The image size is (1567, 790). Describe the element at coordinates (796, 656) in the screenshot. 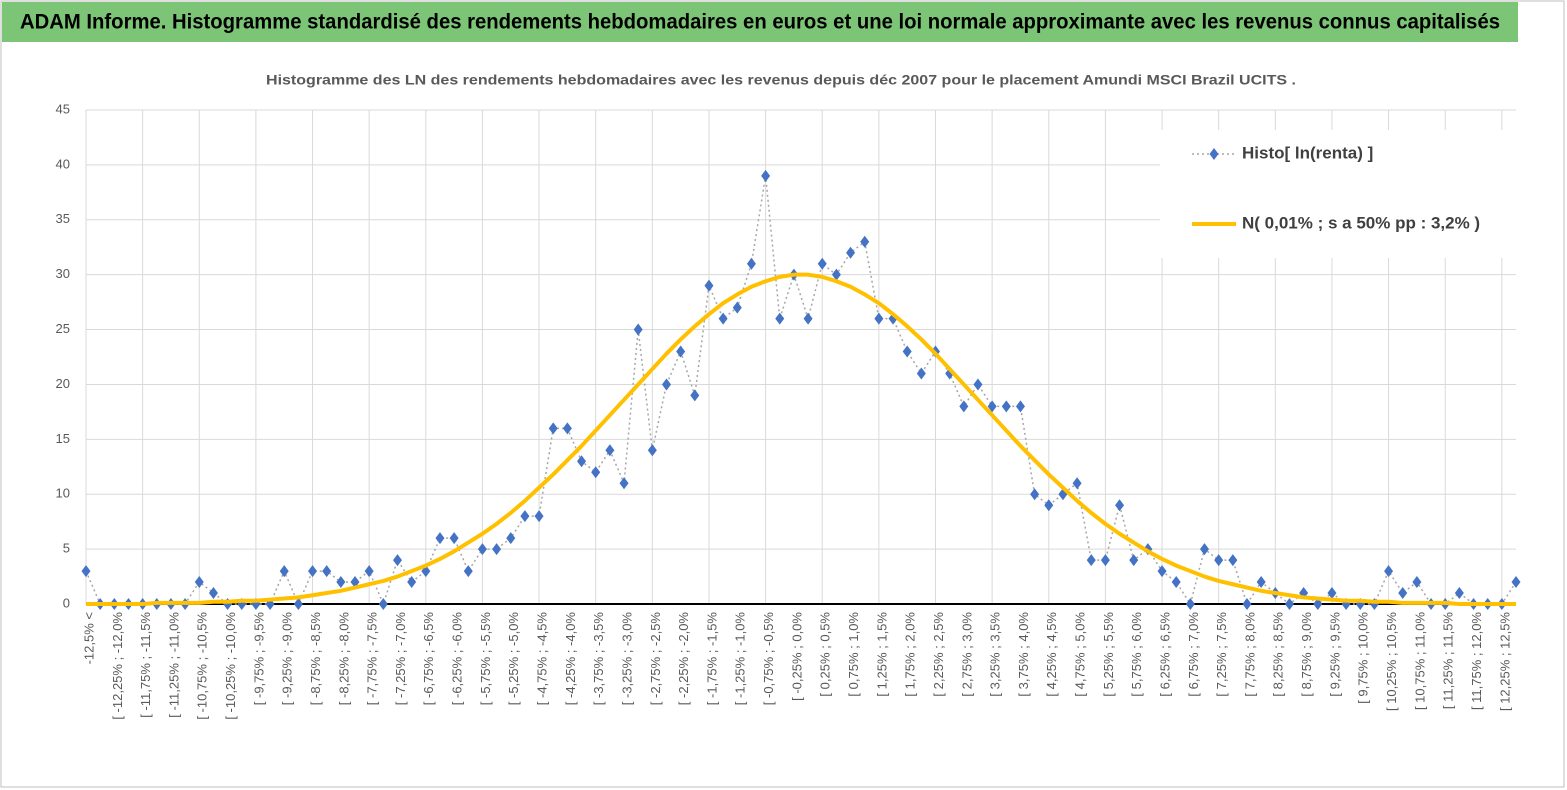

I see `x-tick-label: [ -0,25% ; 0,0%` at that location.